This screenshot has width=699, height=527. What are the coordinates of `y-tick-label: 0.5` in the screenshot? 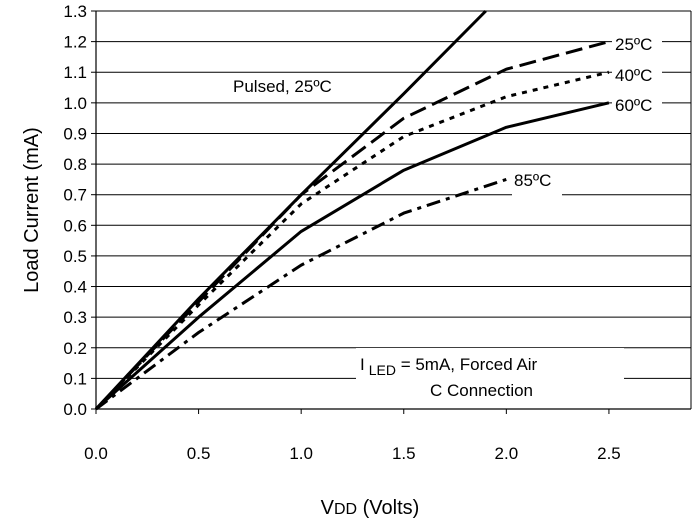 It's located at (75, 256).